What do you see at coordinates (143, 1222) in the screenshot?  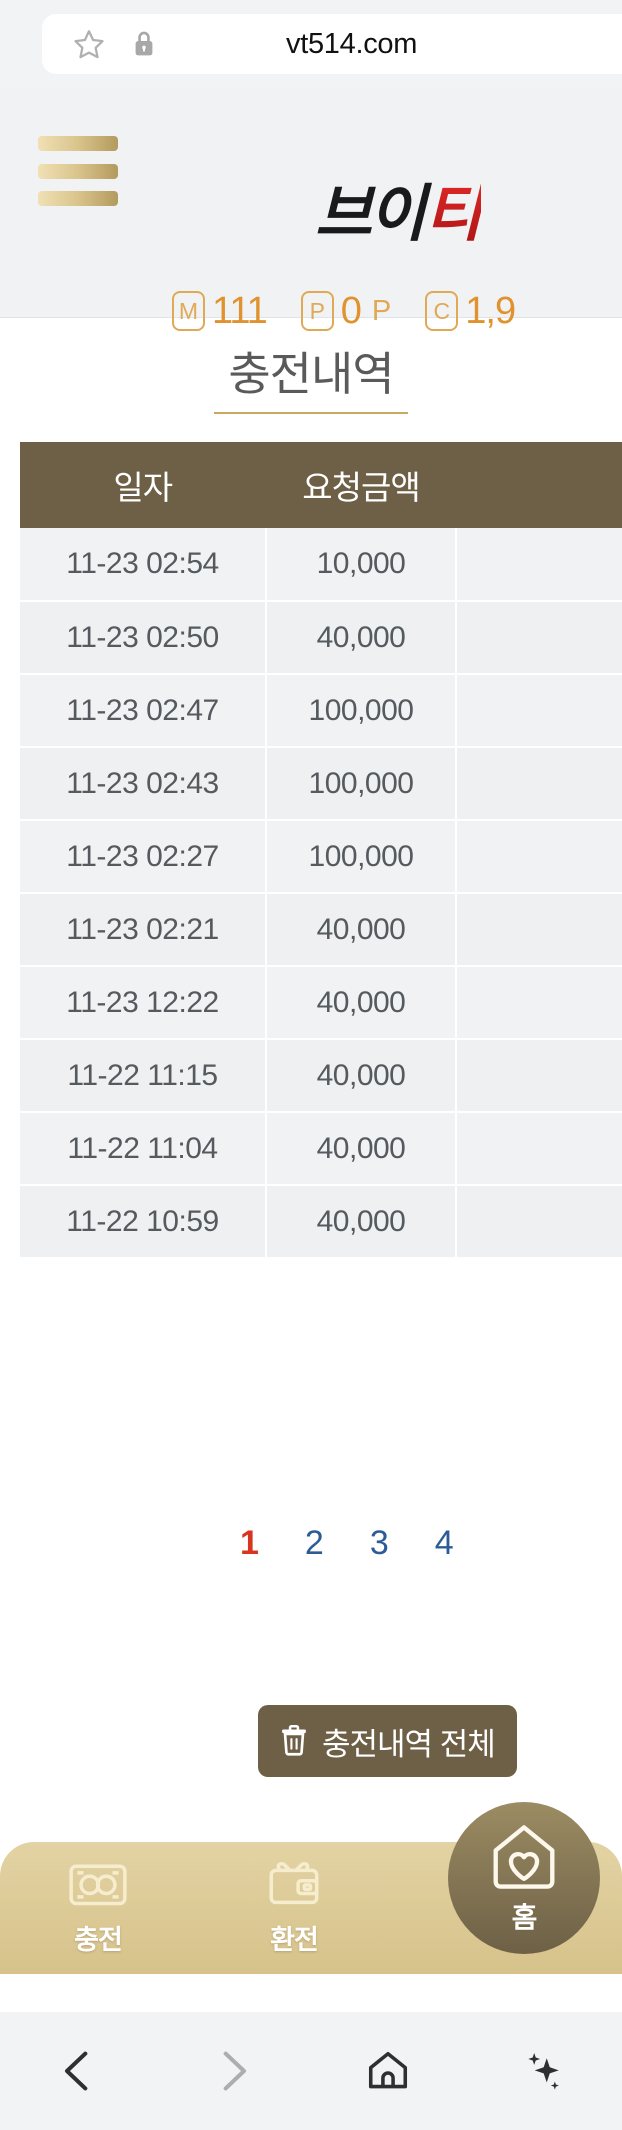 I see `cell-date: 11-22 10:59` at bounding box center [143, 1222].